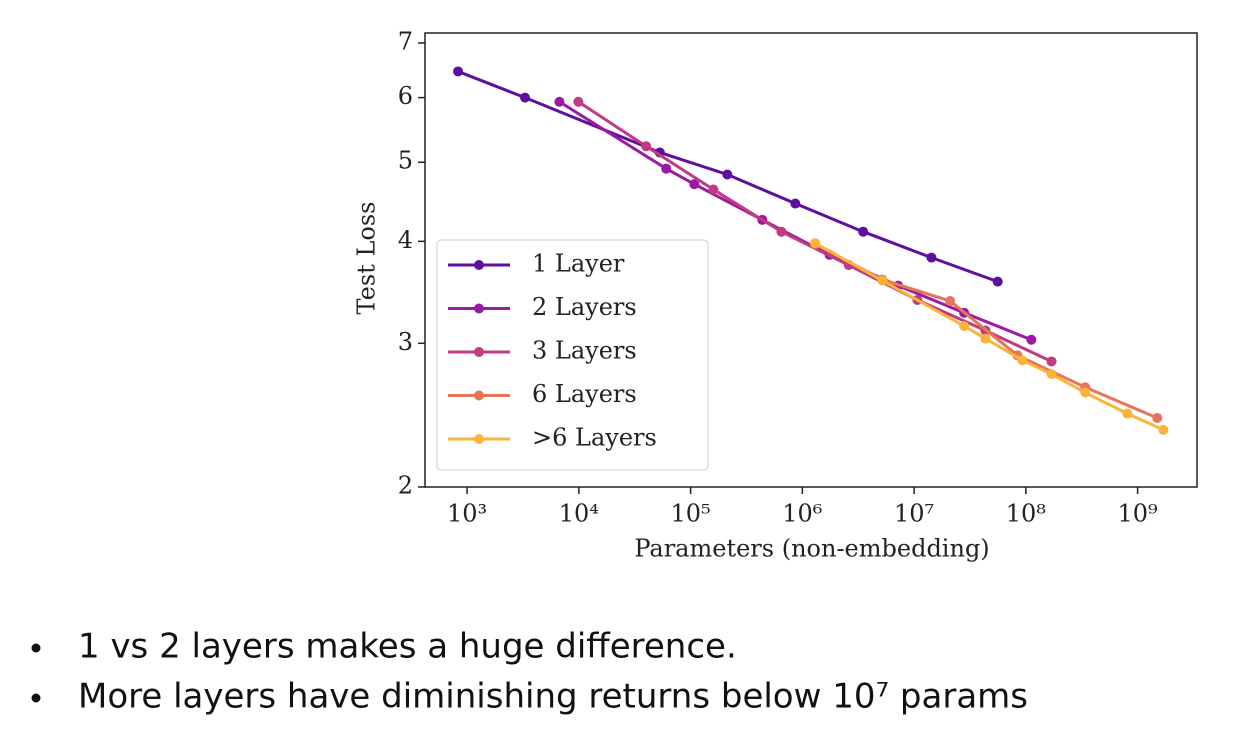 The height and width of the screenshot is (745, 1234). I want to click on x-tick-label: 10⁷, so click(914, 514).